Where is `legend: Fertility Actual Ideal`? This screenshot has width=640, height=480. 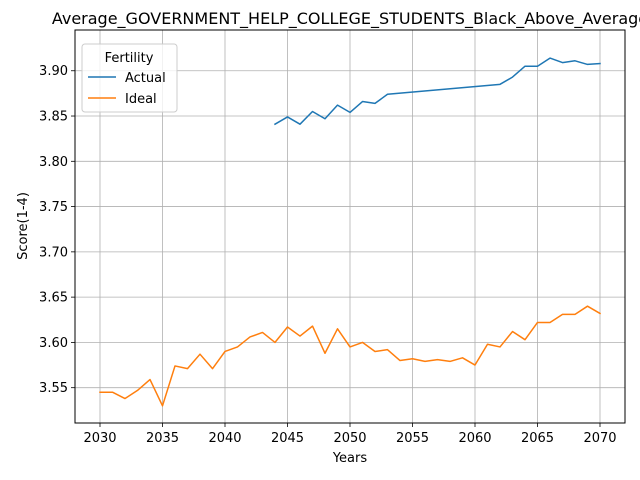
legend: Fertility Actual Ideal is located at coordinates (129, 78).